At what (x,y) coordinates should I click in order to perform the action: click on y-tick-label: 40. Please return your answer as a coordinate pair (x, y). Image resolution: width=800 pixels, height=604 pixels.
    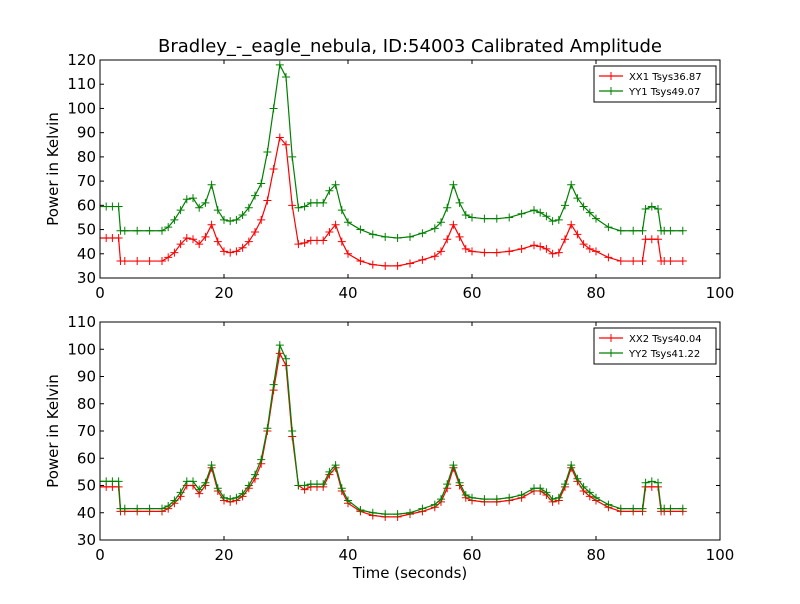
    Looking at the image, I should click on (86, 513).